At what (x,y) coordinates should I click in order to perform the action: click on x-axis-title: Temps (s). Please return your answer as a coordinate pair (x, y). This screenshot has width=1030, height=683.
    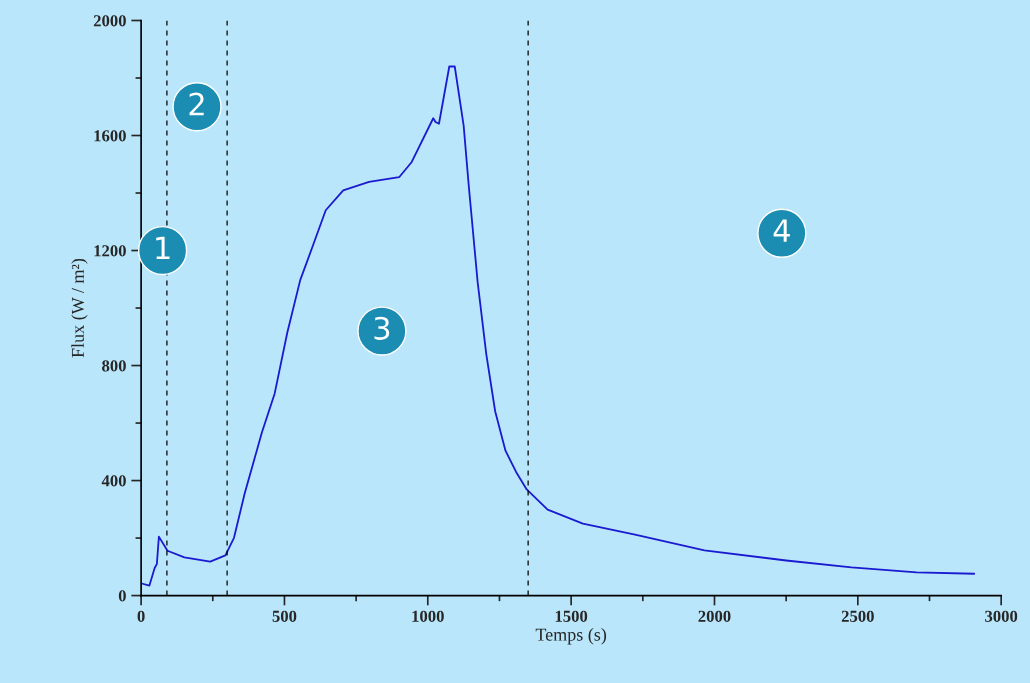
    Looking at the image, I should click on (571, 636).